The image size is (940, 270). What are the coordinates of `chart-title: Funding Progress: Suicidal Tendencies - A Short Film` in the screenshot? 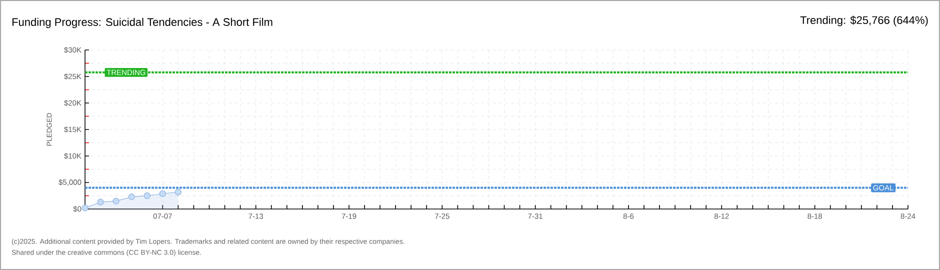 It's located at (142, 23).